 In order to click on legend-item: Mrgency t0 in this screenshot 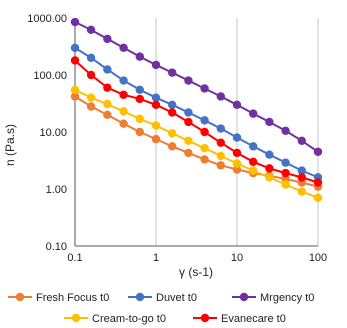, I will do `click(273, 298)`.